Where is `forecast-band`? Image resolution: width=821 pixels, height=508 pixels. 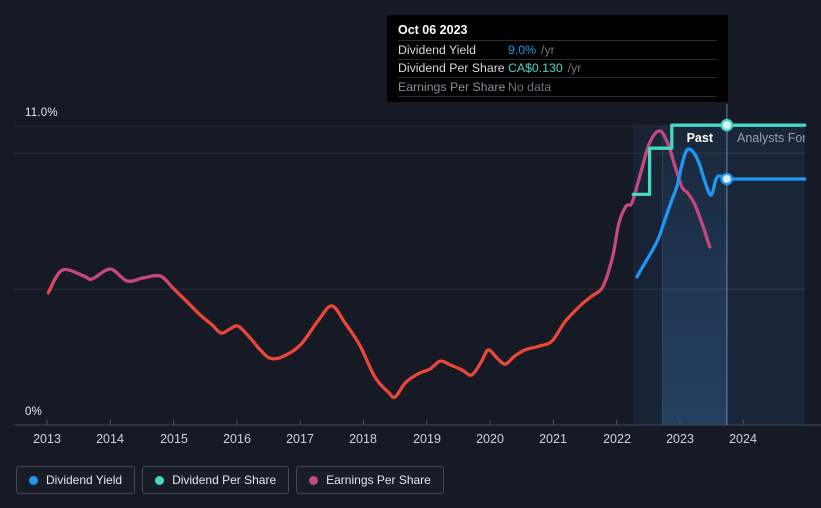 forecast-band is located at coordinates (765, 276).